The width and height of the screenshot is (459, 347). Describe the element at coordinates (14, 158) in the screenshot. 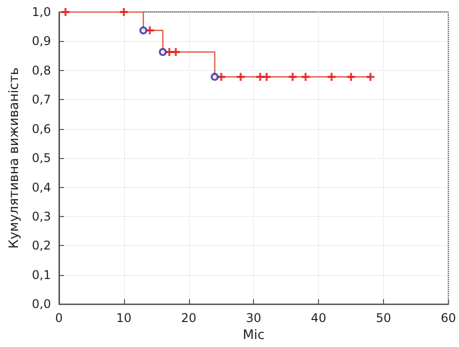

I see `y-axis-title: Кумулятивна виживаність` at that location.